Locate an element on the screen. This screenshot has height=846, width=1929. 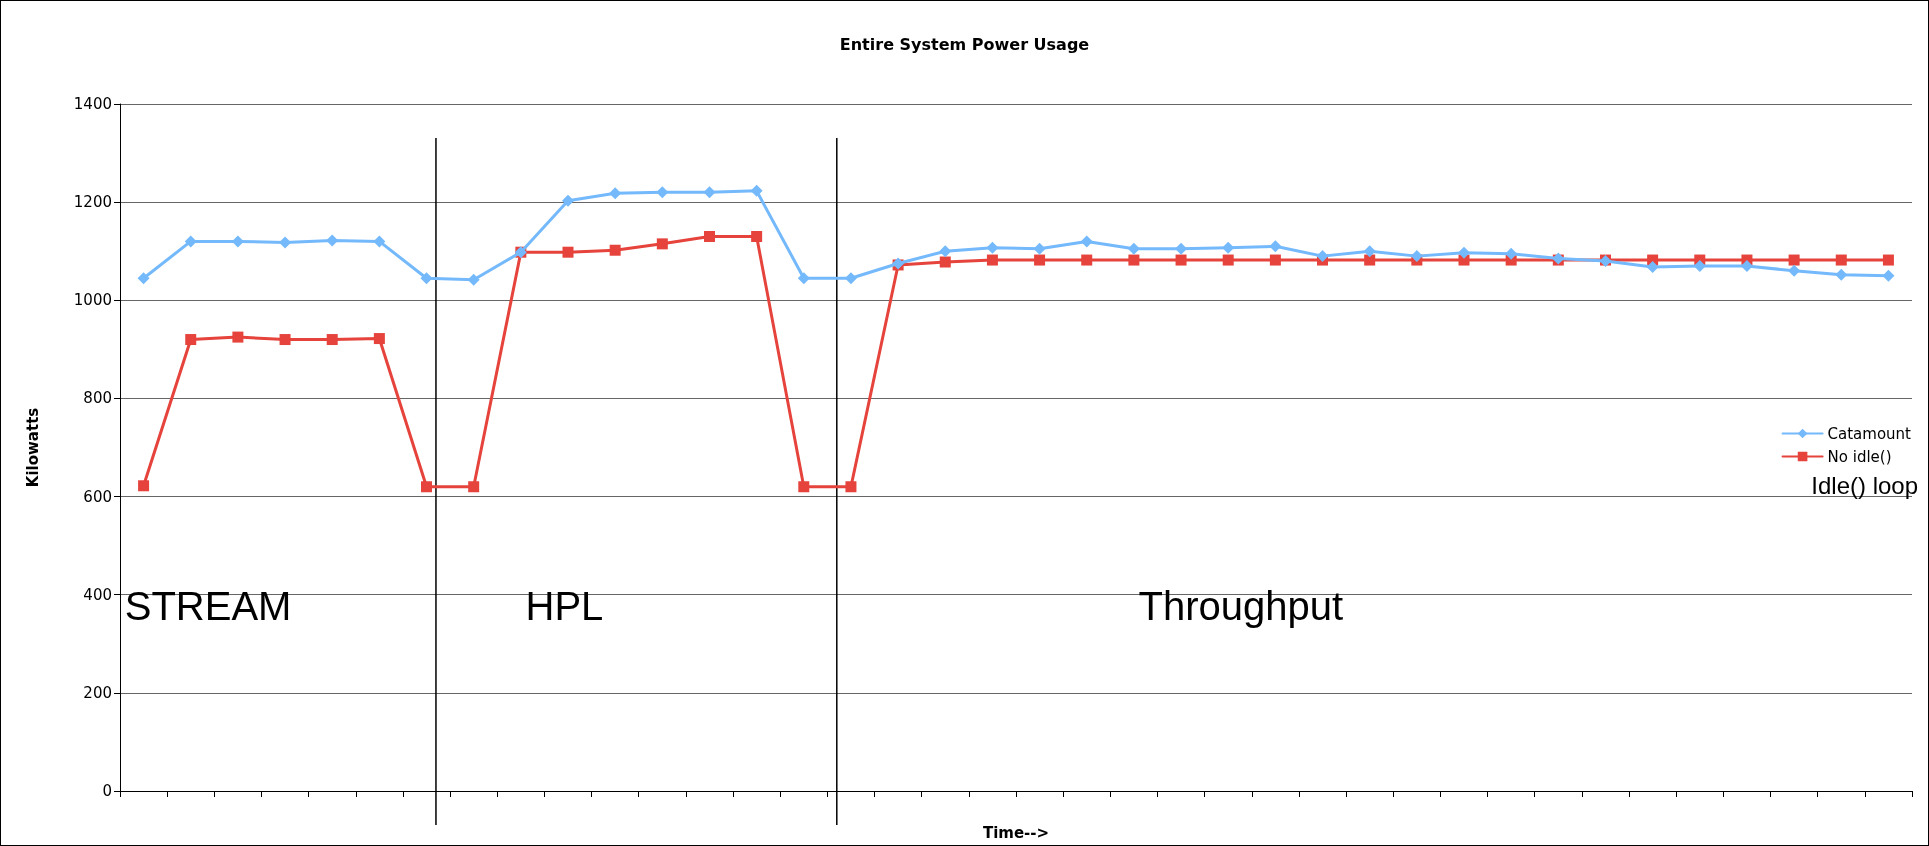
legend-label: Catamount is located at coordinates (1869, 433).